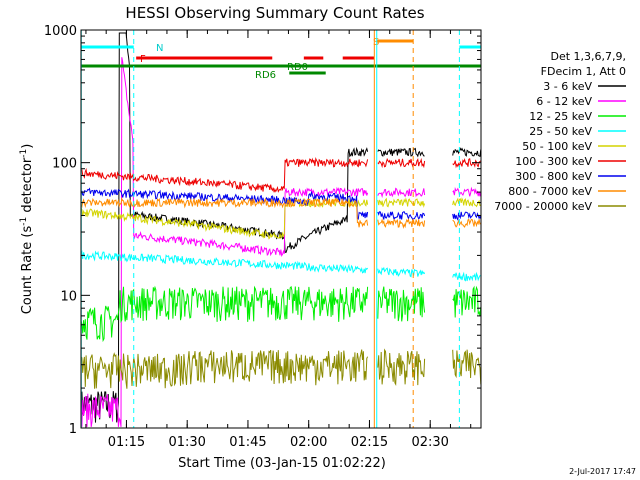  Describe the element at coordinates (247, 442) in the screenshot. I see `x-tick-label: 01:45` at that location.